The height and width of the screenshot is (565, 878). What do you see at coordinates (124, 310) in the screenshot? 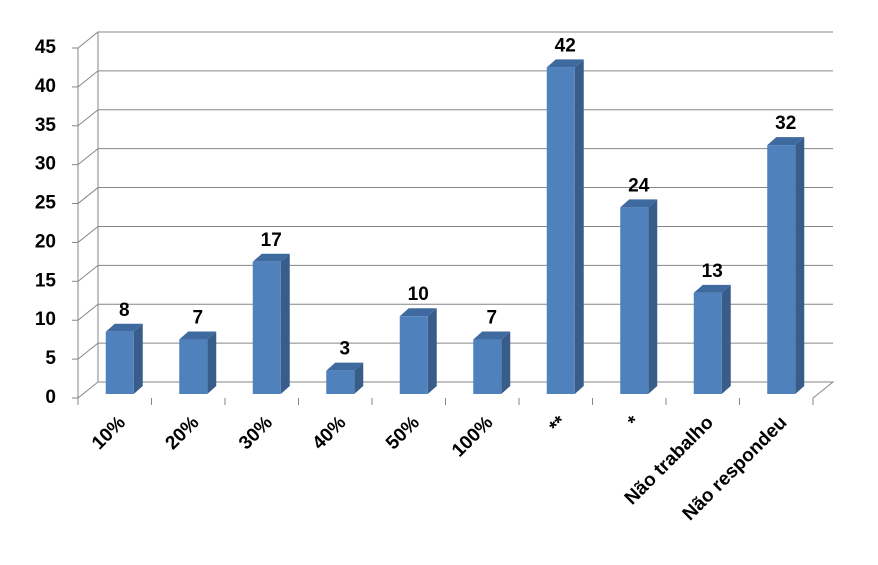
I see `data-label: 8` at bounding box center [124, 310].